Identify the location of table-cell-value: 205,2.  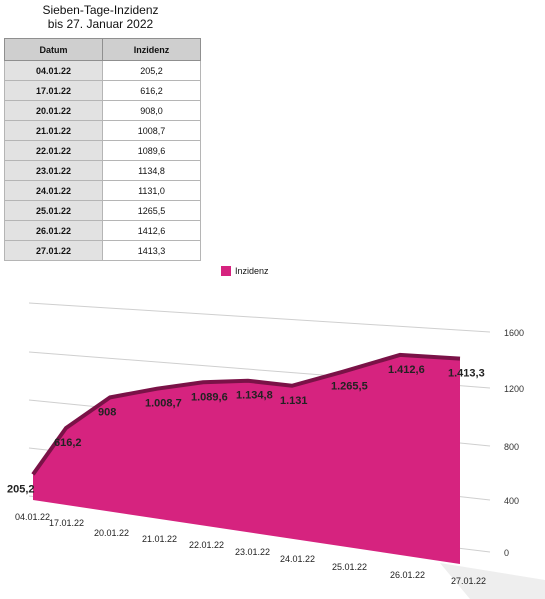
(151, 70).